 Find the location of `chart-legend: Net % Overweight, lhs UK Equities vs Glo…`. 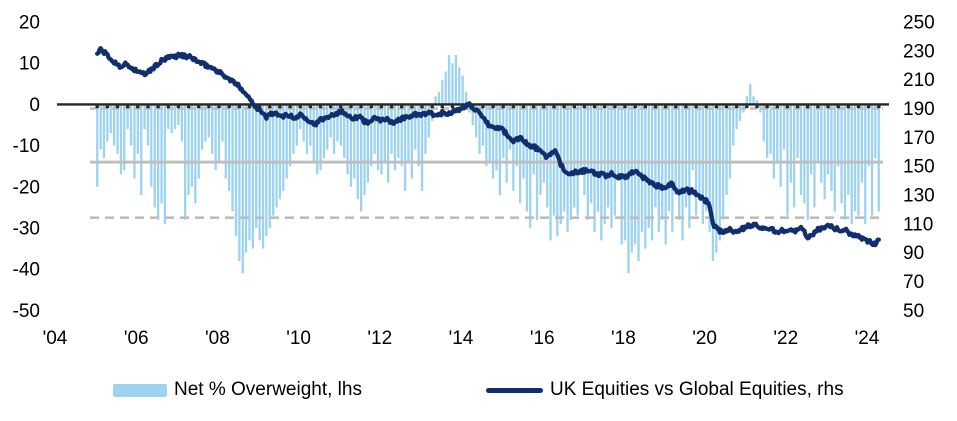

chart-legend: Net % Overweight, lhs UK Equities vs Glo… is located at coordinates (478, 390).